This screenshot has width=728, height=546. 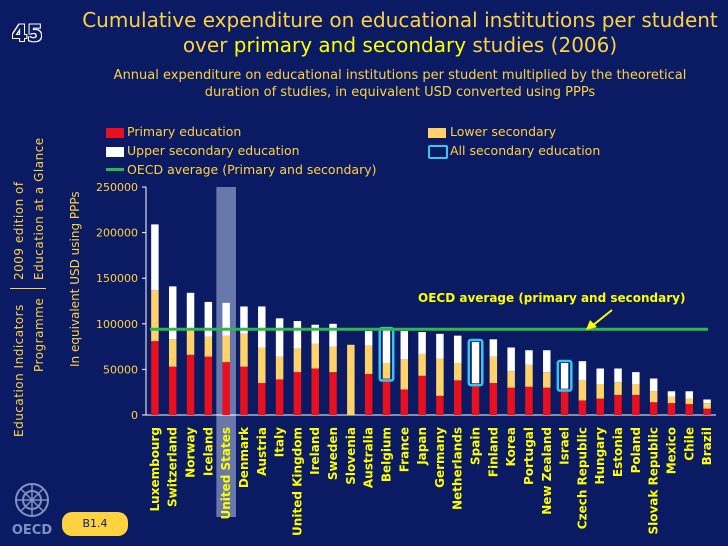 I want to click on legend-swatch-all-secondary, so click(x=438, y=152).